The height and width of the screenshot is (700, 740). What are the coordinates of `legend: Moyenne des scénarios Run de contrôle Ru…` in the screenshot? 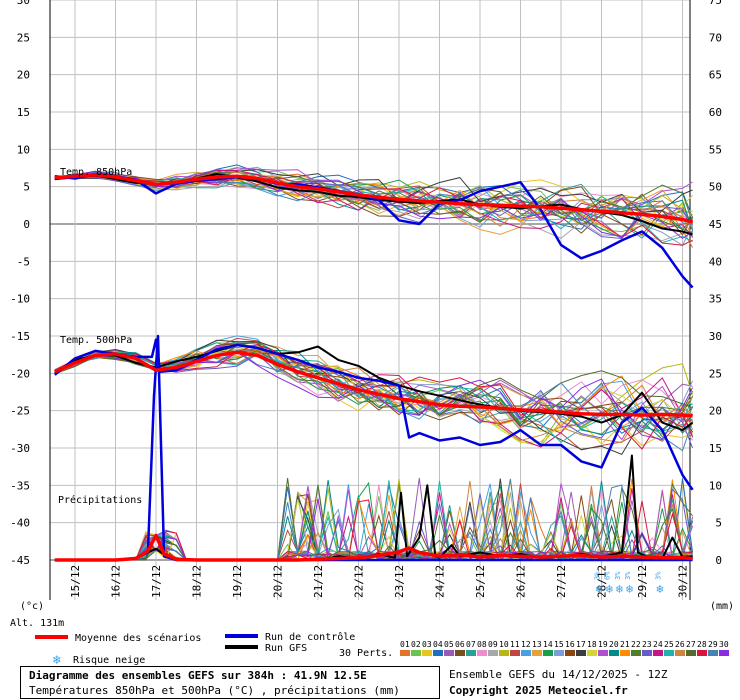 It's located at (382, 649).